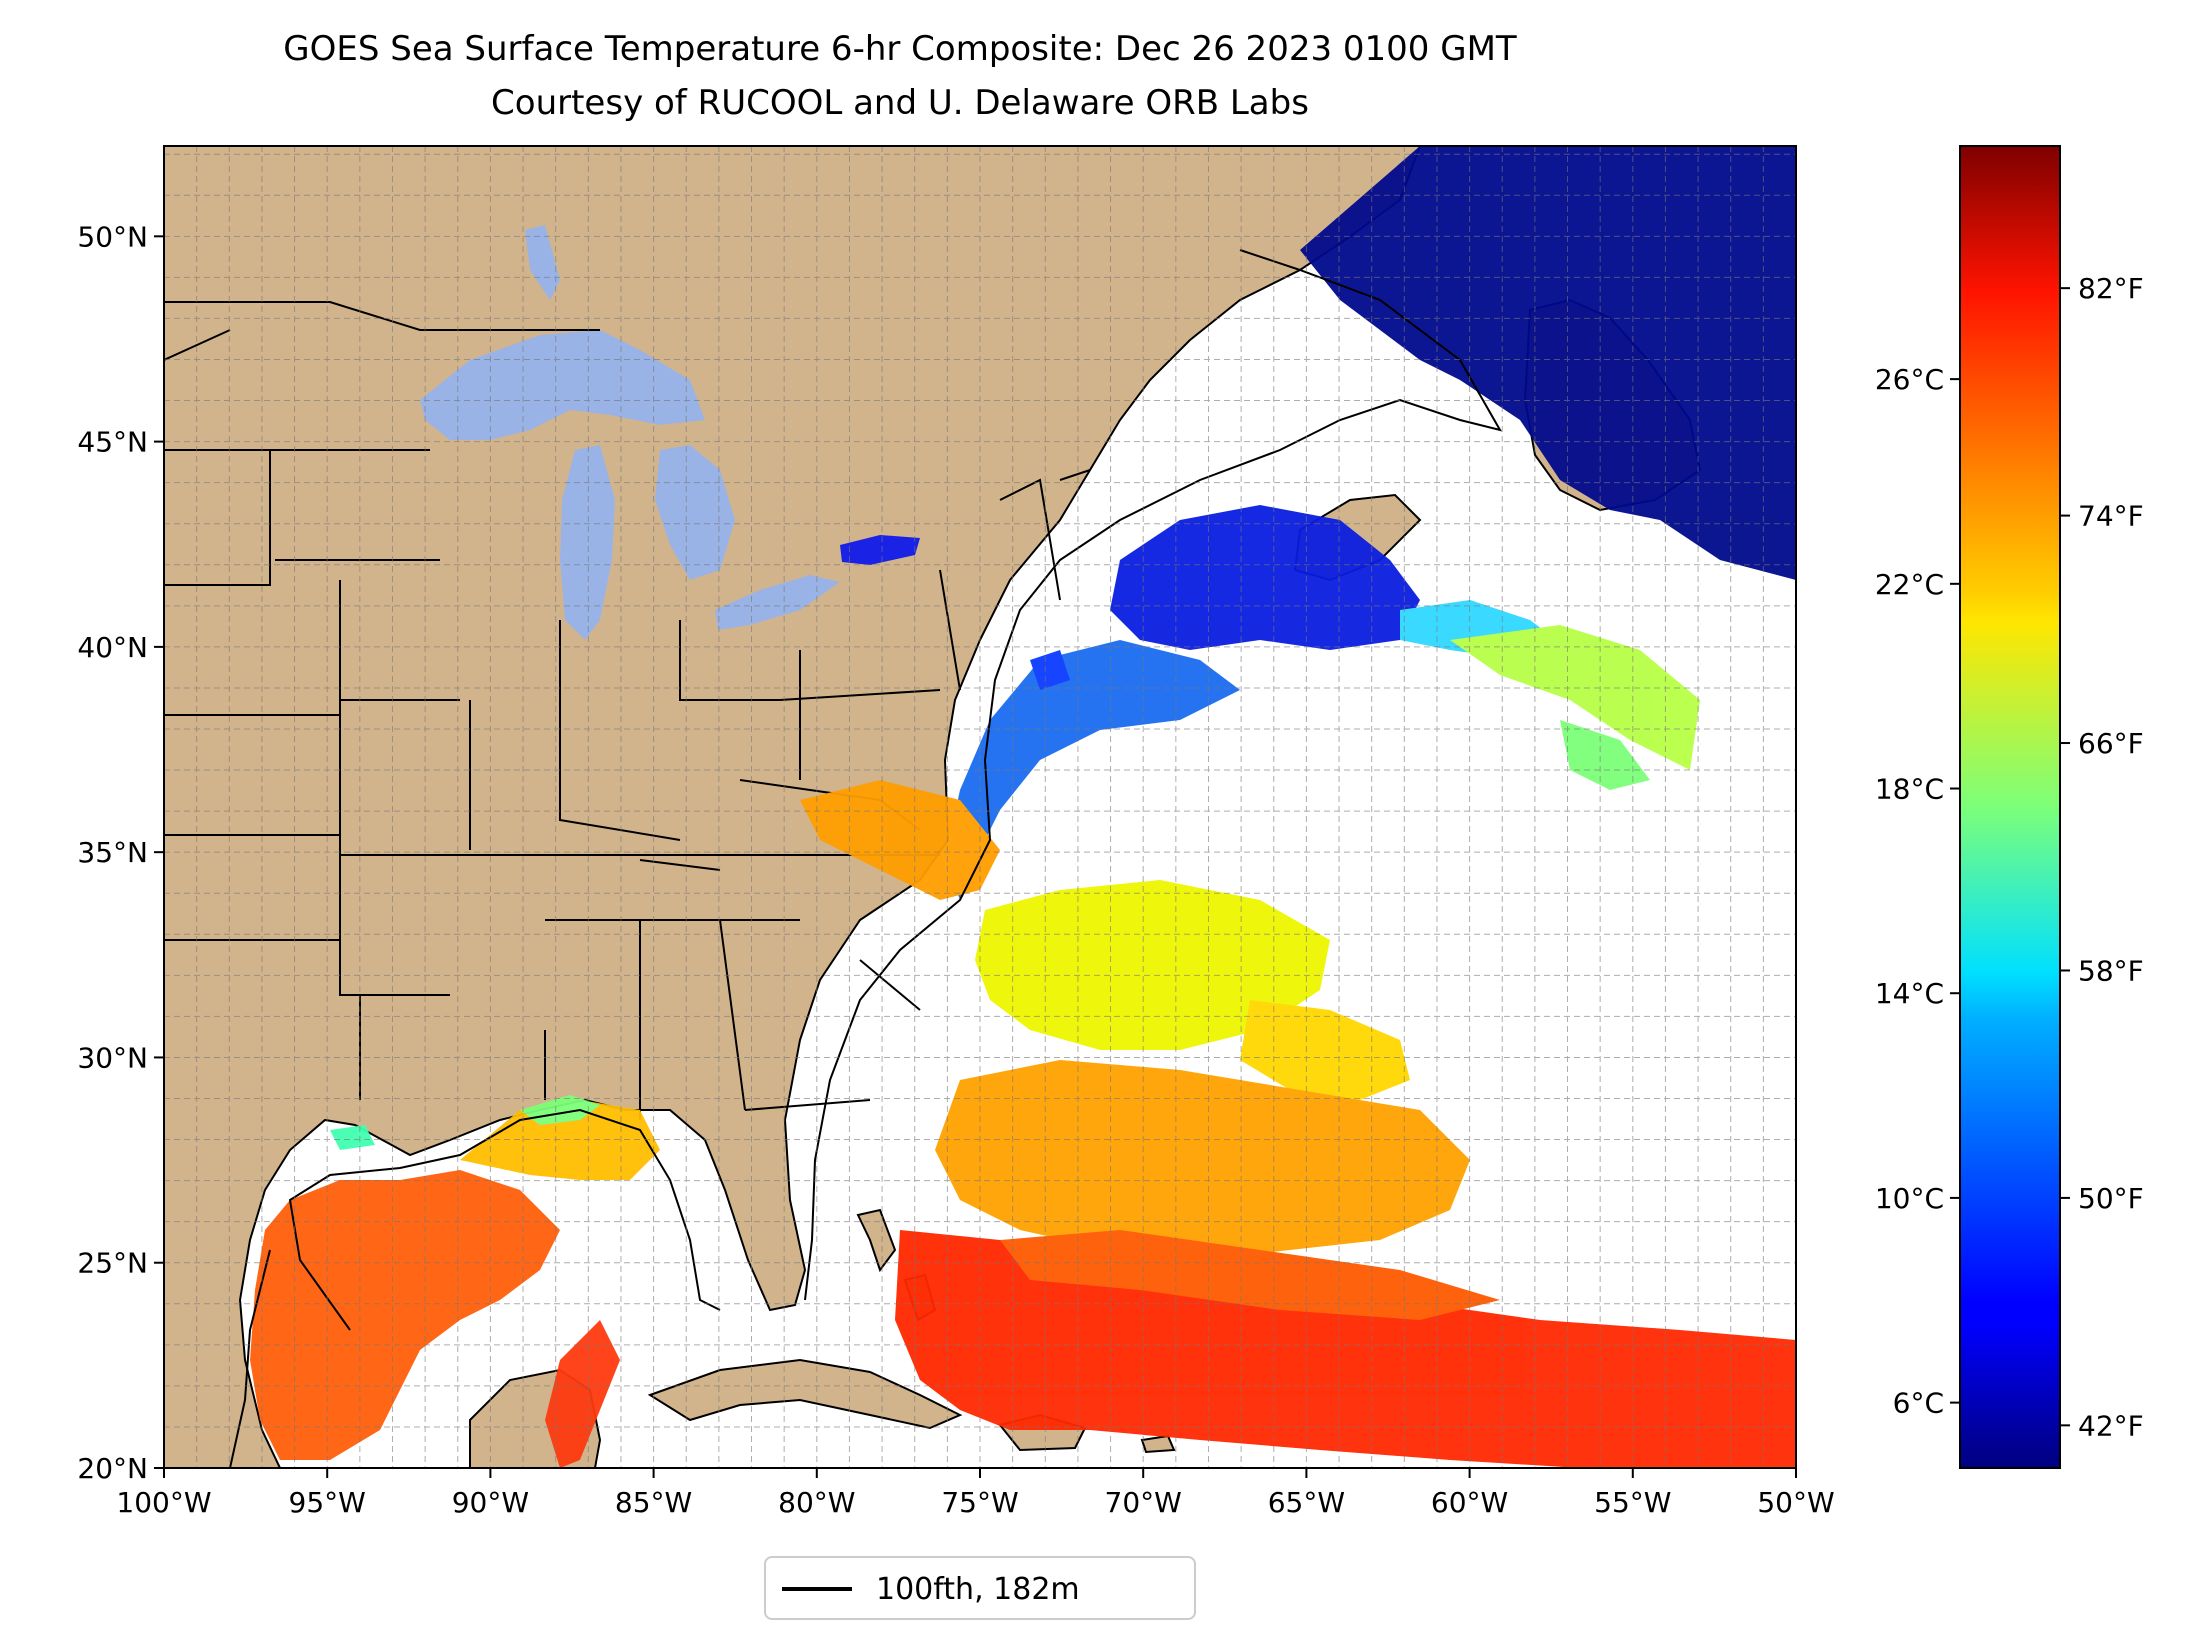 Image resolution: width=2206 pixels, height=1651 pixels. Describe the element at coordinates (2111, 1198) in the screenshot. I see `colorbar-f-tick-label: 50°F` at that location.